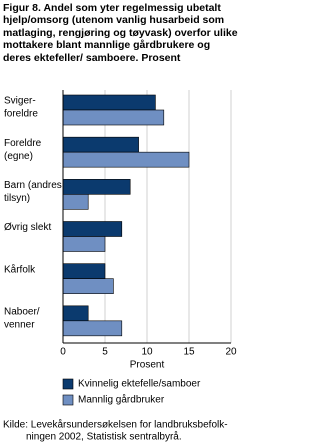  I want to click on x-tick-label: 0, so click(63, 352).